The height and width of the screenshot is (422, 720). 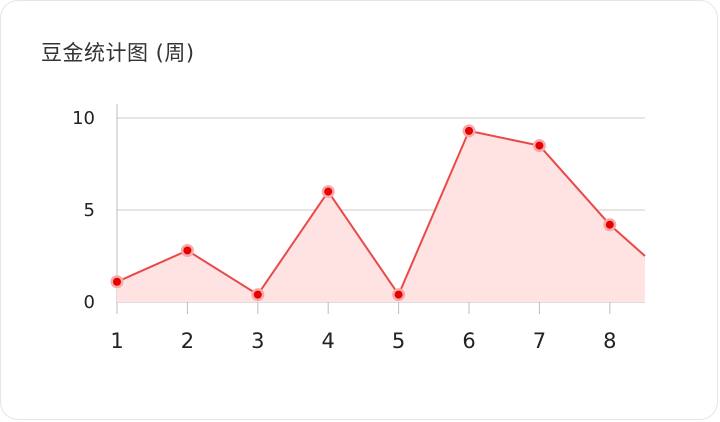 What do you see at coordinates (89, 302) in the screenshot?
I see `y-tick-label: 0` at bounding box center [89, 302].